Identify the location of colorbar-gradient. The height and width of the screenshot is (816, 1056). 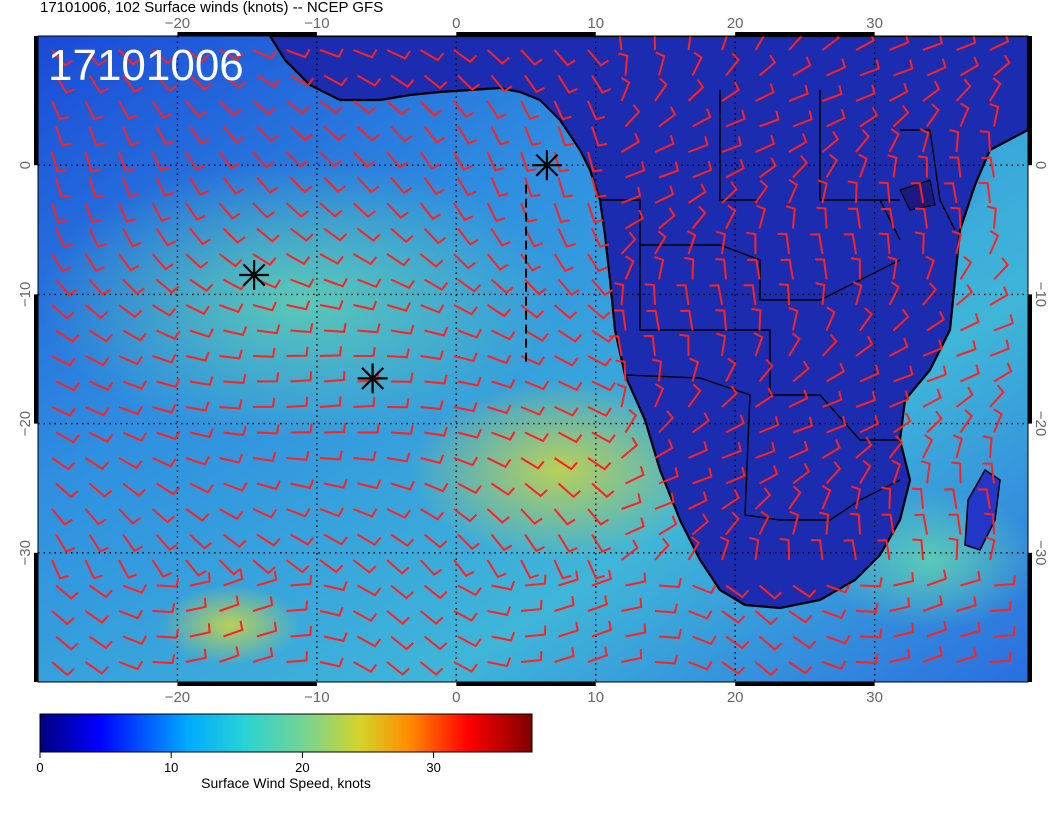
(286, 733).